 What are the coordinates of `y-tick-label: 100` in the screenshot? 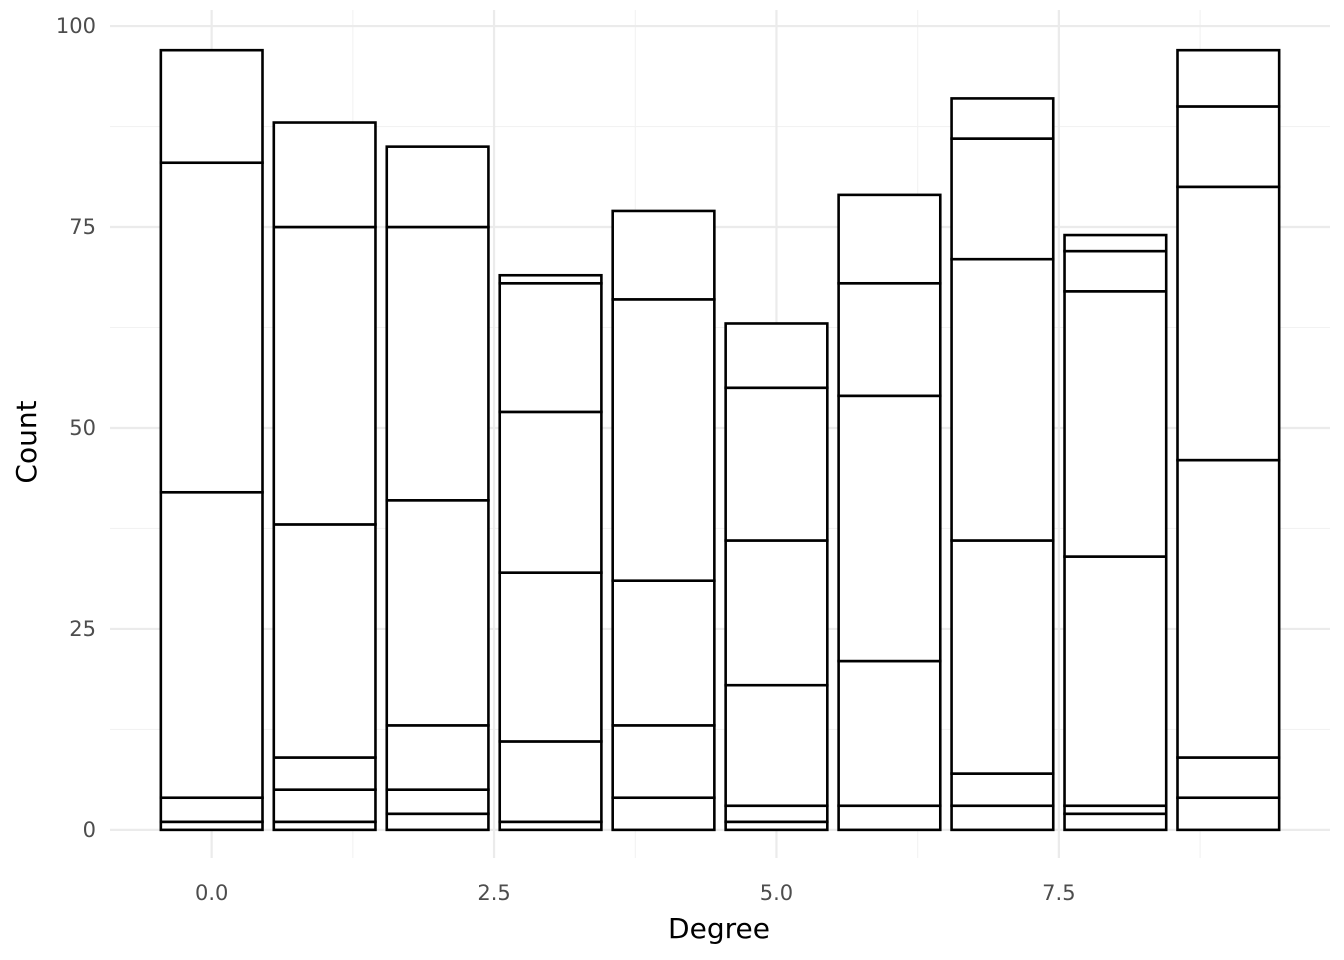 It's located at (76, 26).